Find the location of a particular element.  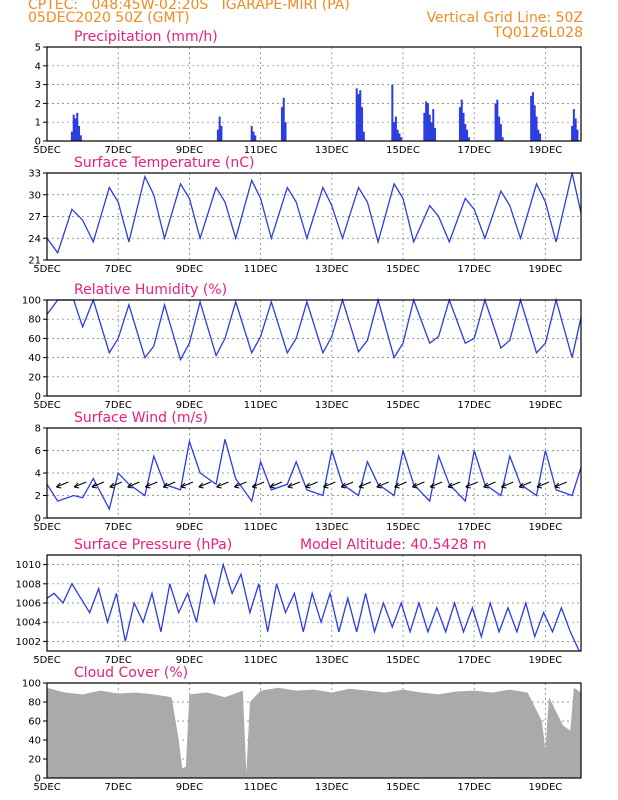

header-model-code: TQ0126L028 is located at coordinates (538, 33).